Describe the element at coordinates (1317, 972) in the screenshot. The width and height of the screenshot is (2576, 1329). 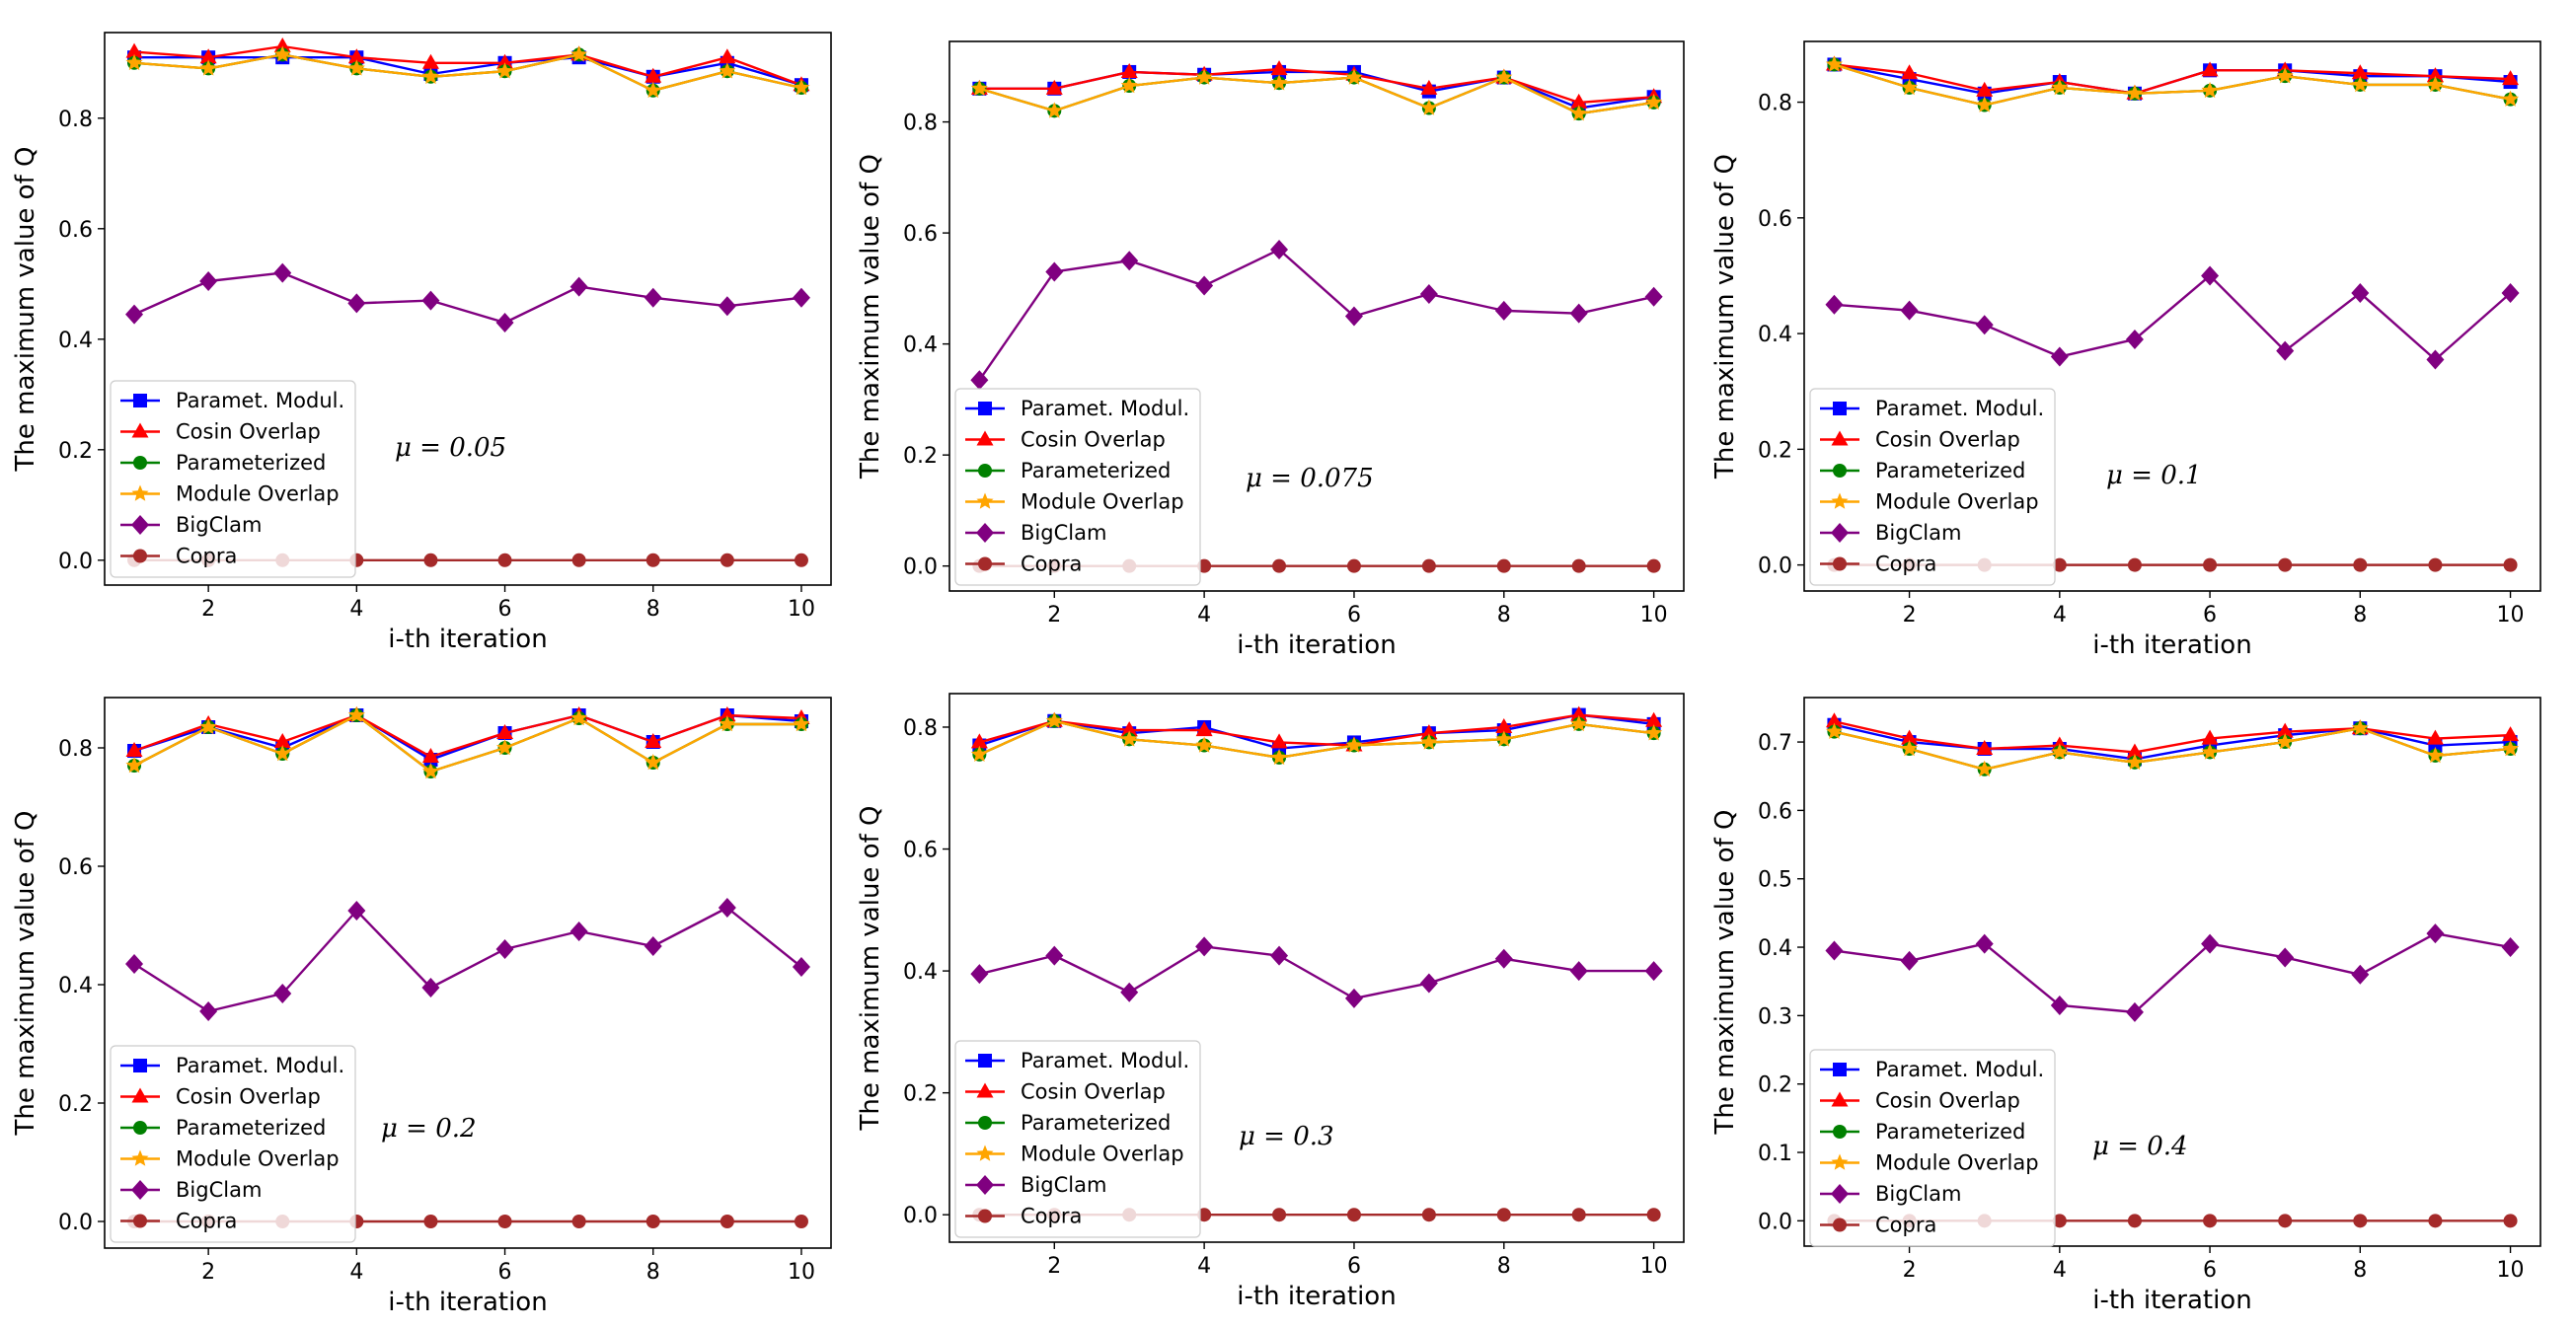
I see `series-bigclam` at that location.